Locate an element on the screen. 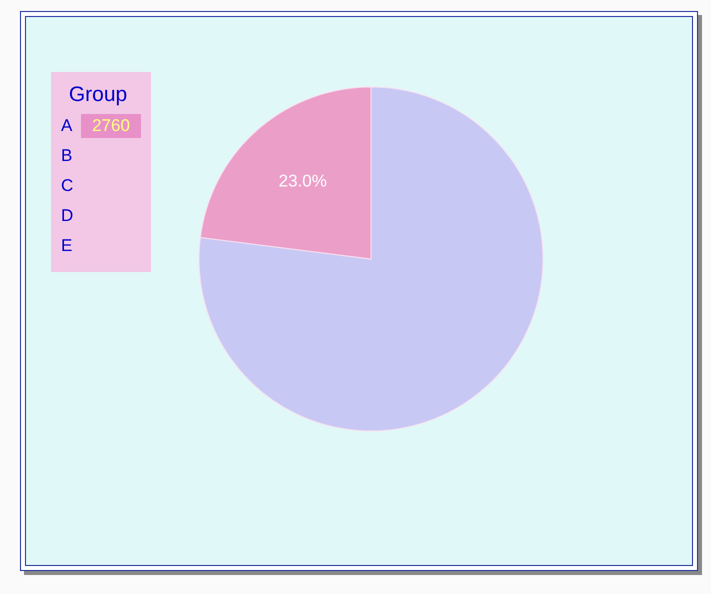 This screenshot has width=711, height=594. text: D is located at coordinates (67, 215).